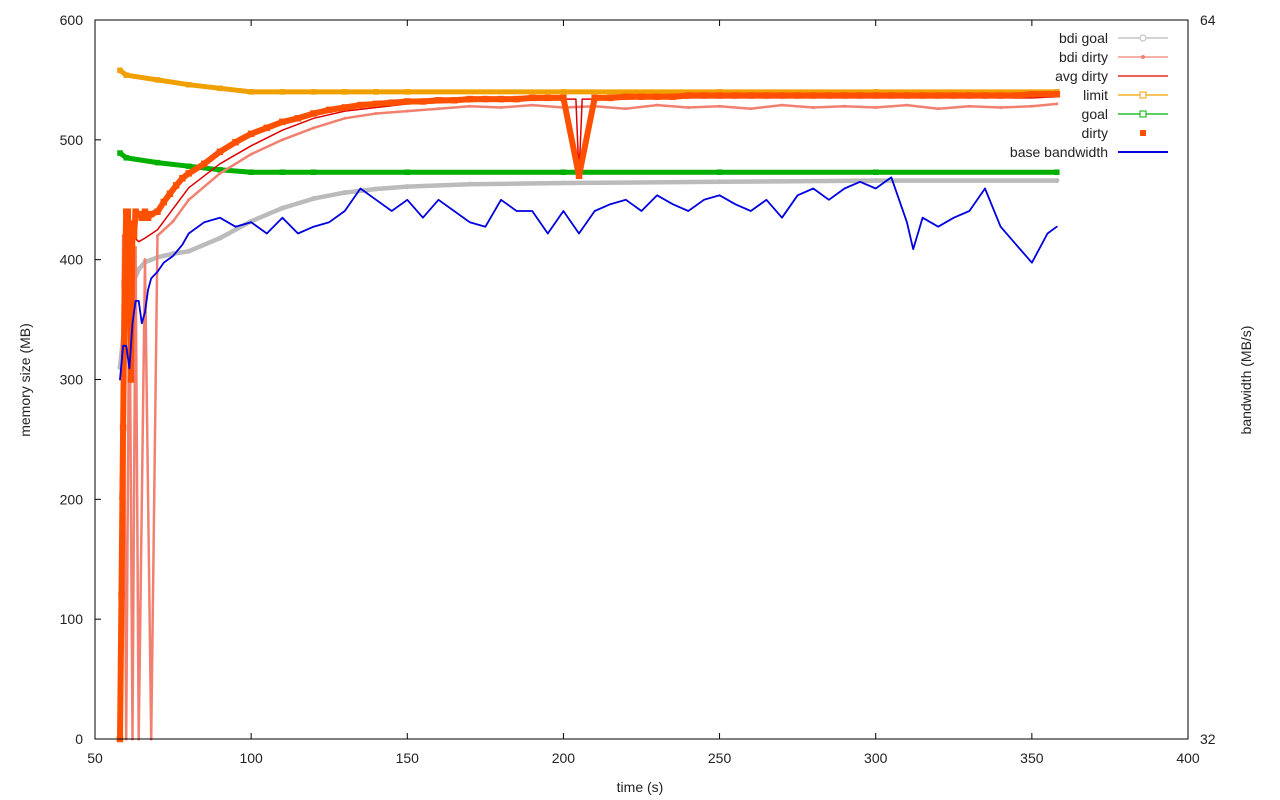 The image size is (1280, 800). I want to click on x-tick-label: 50, so click(95, 758).